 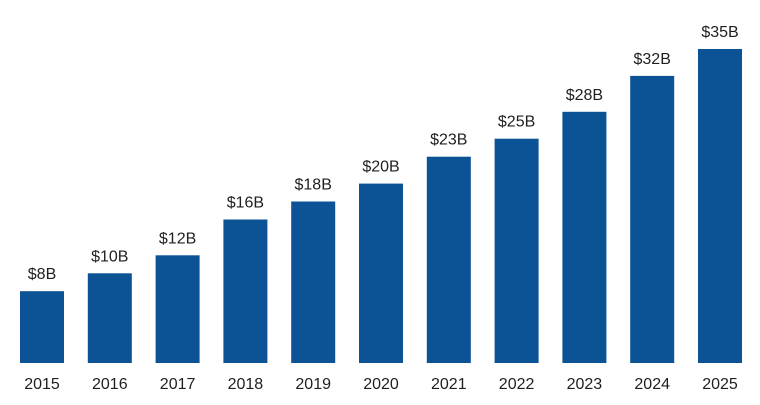 What do you see at coordinates (246, 384) in the screenshot?
I see `x-tick-label-2018: 2018` at bounding box center [246, 384].